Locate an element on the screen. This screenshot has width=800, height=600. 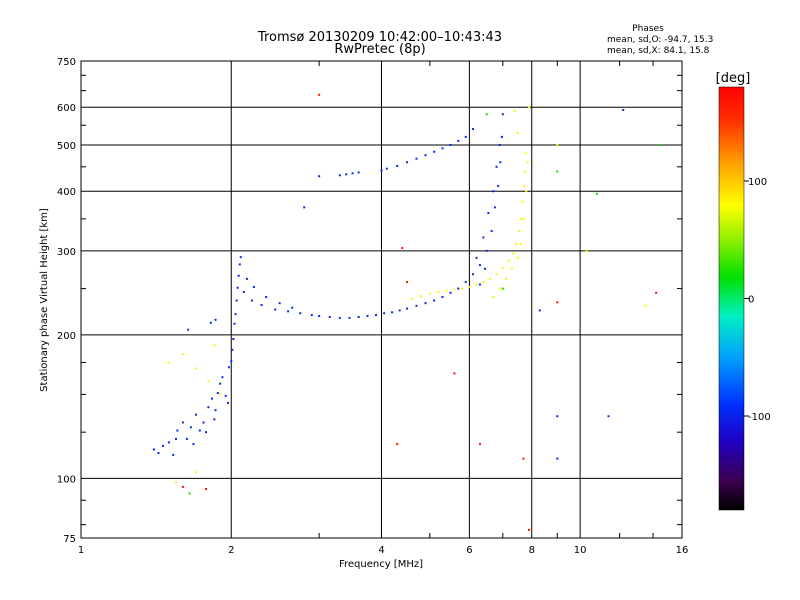
x-tick-label: 16 is located at coordinates (682, 550).